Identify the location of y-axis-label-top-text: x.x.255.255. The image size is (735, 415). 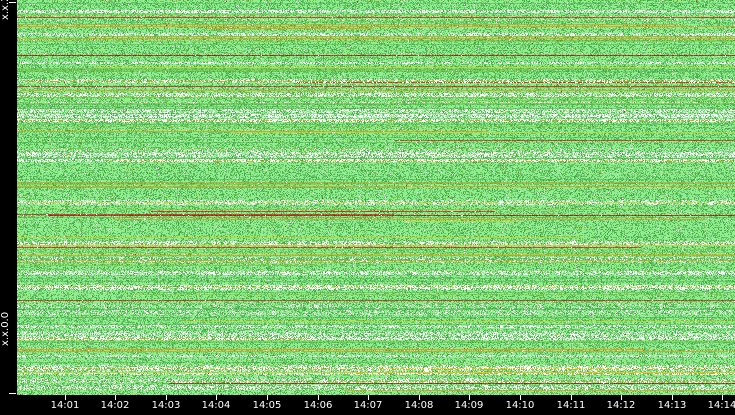
(5, 10).